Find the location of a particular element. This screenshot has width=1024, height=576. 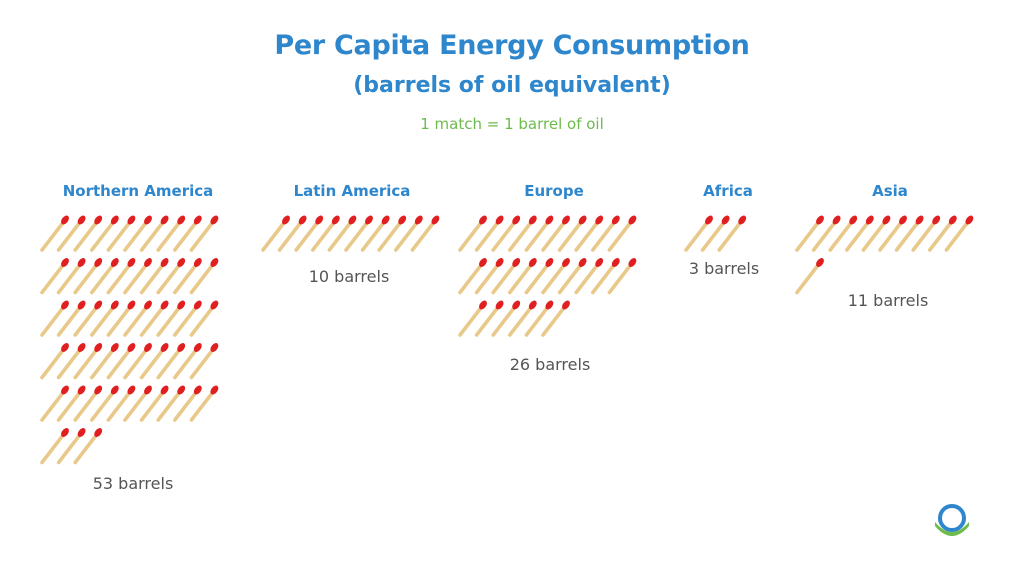

region-label-asia: Asia is located at coordinates (890, 191).